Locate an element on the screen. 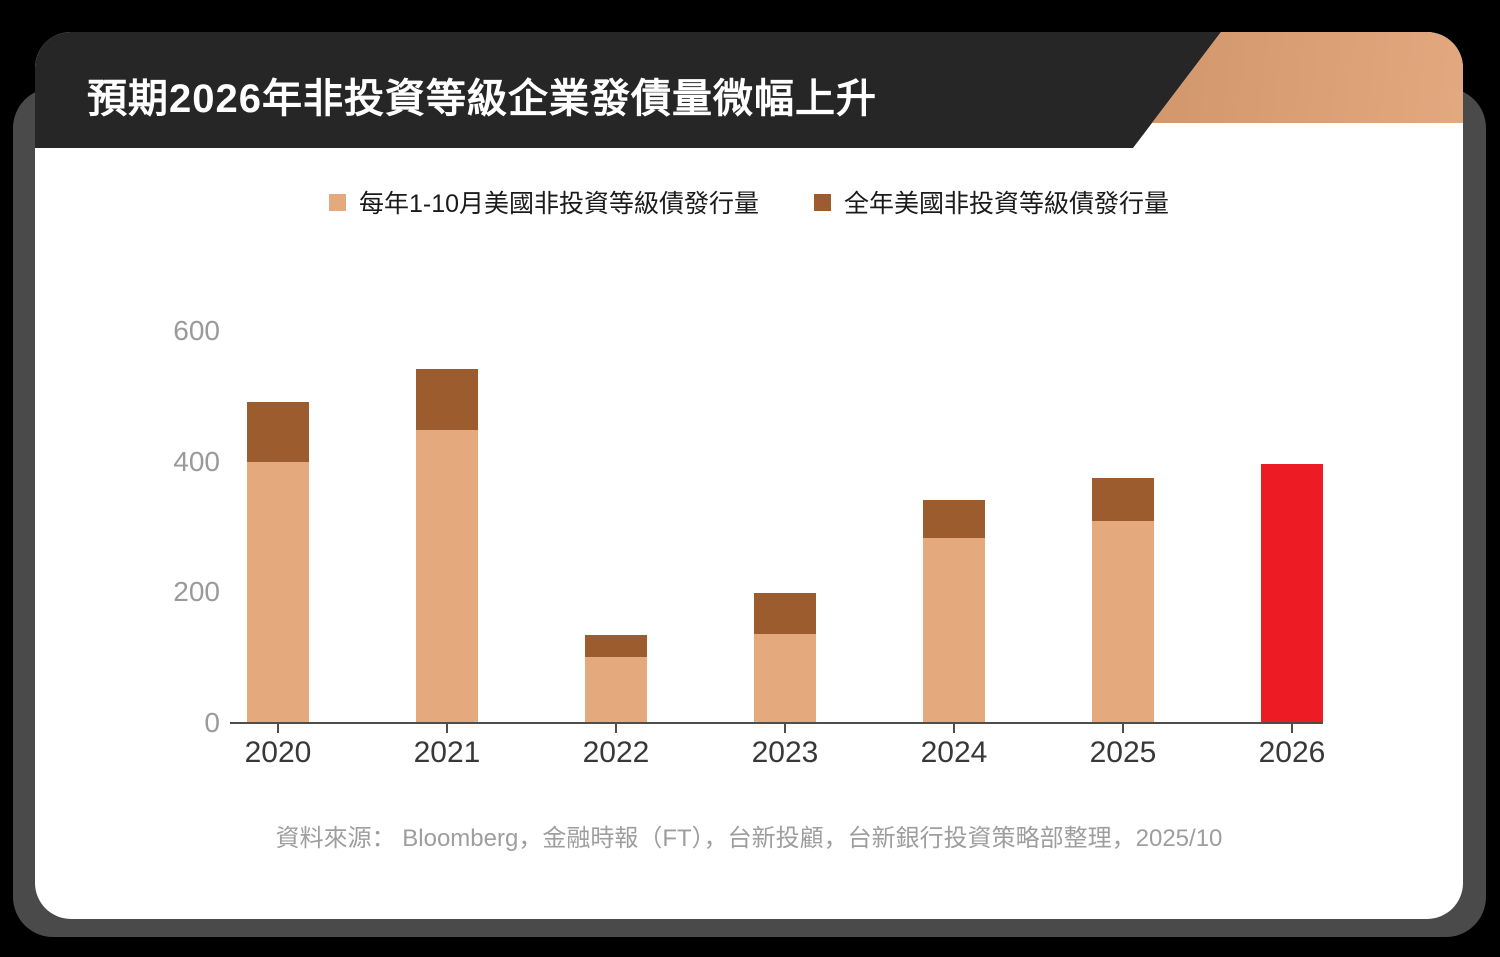 The height and width of the screenshot is (957, 1500). bar-2026-forecast is located at coordinates (1292, 593).